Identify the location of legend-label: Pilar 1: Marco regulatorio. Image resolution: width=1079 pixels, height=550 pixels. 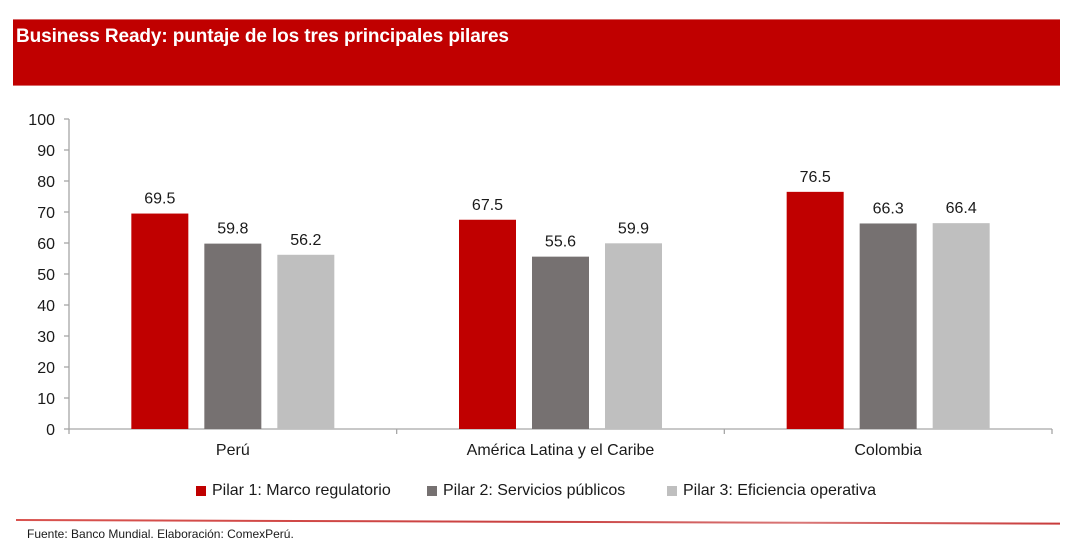
(301, 490).